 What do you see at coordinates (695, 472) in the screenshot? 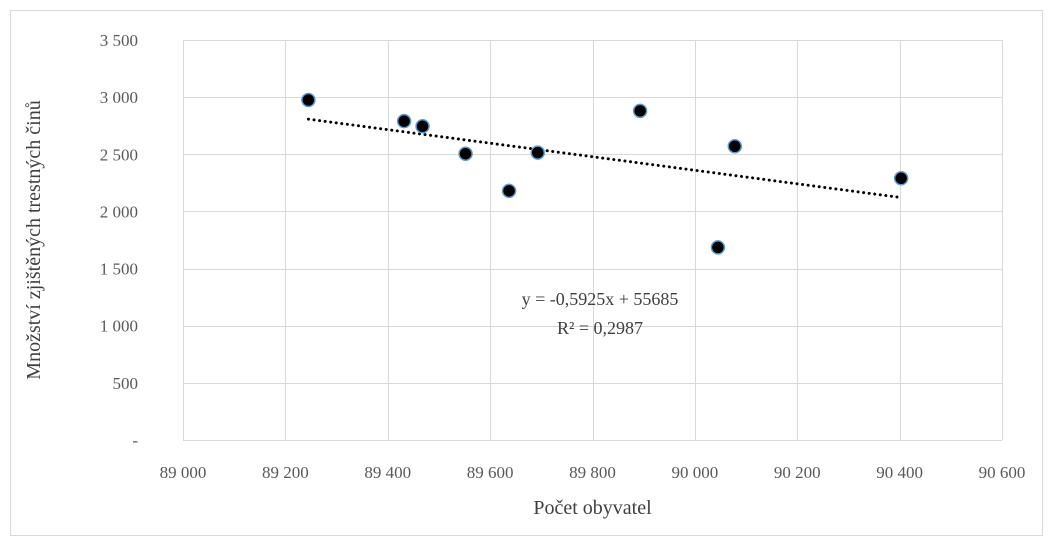
I see `x-tick-label: 90 000` at bounding box center [695, 472].